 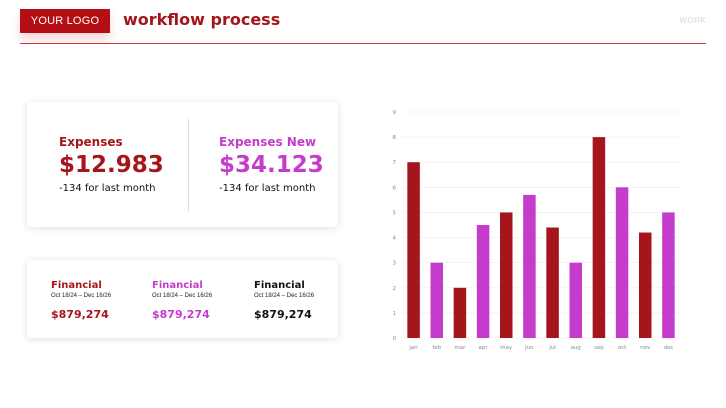 What do you see at coordinates (363, 43) in the screenshot?
I see `header-divider` at bounding box center [363, 43].